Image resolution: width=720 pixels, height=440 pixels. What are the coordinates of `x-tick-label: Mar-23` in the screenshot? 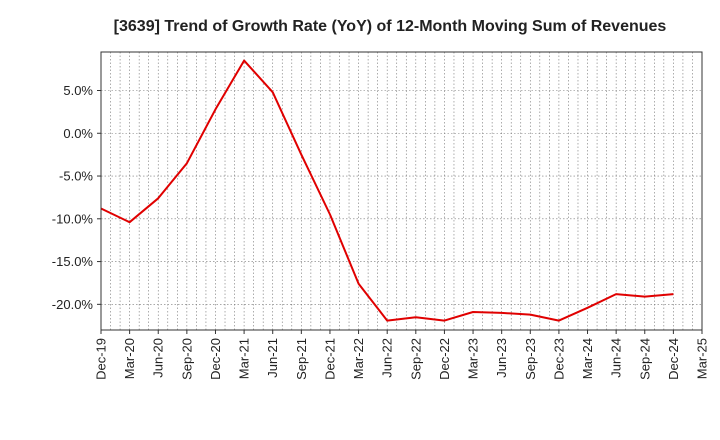 It's located at (473, 358).